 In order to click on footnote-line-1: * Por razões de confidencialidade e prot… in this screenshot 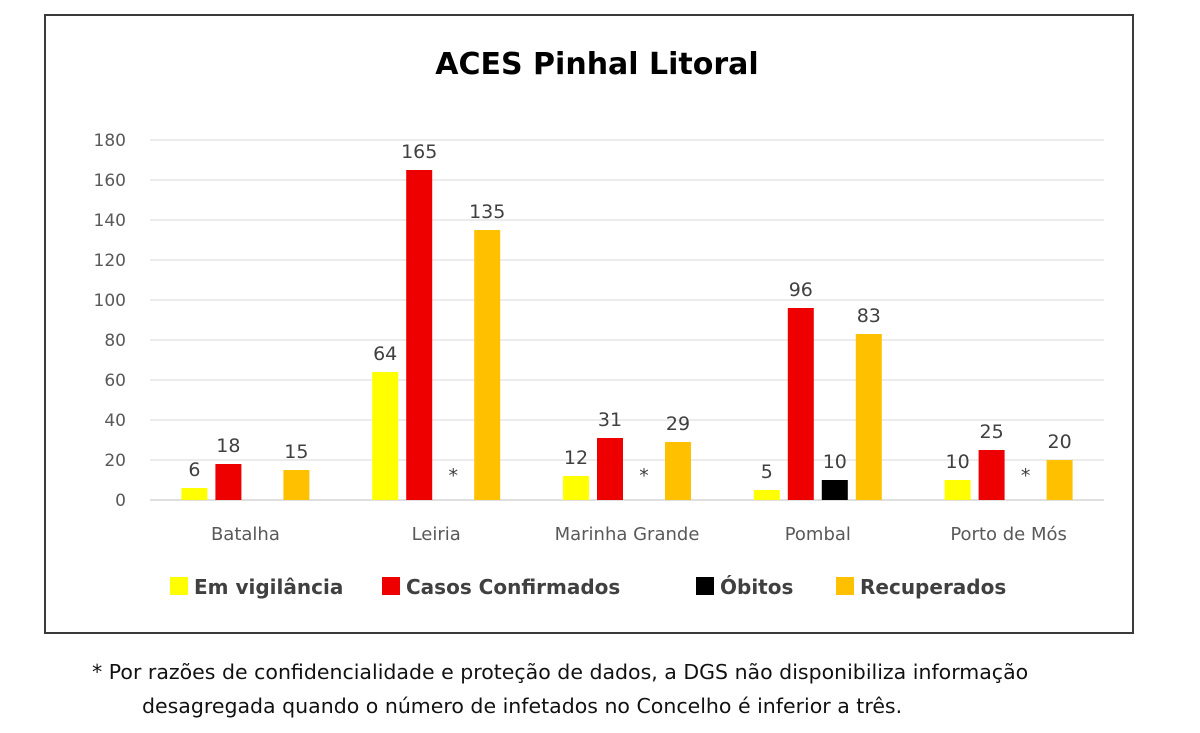, I will do `click(560, 672)`.